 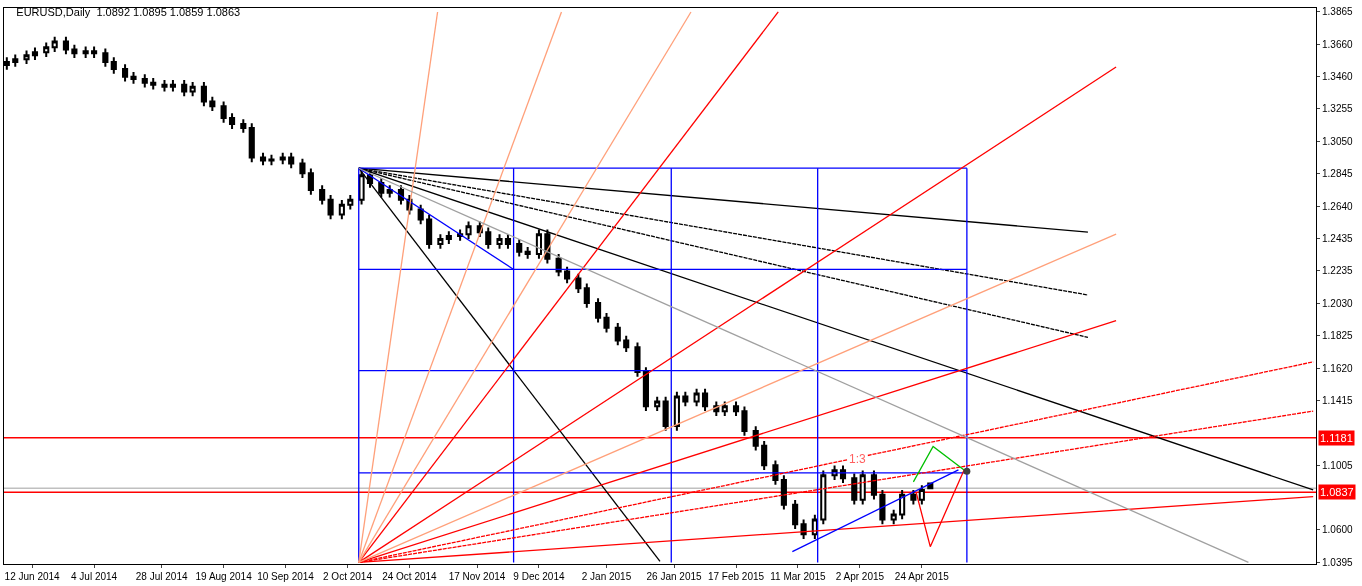 What do you see at coordinates (1338, 141) in the screenshot?
I see `y-tick-label: 1.3050` at bounding box center [1338, 141].